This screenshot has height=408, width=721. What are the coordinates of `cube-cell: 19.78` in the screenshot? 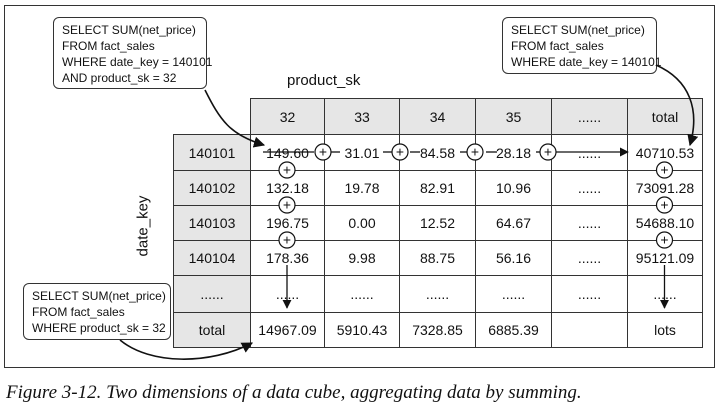 It's located at (362, 188).